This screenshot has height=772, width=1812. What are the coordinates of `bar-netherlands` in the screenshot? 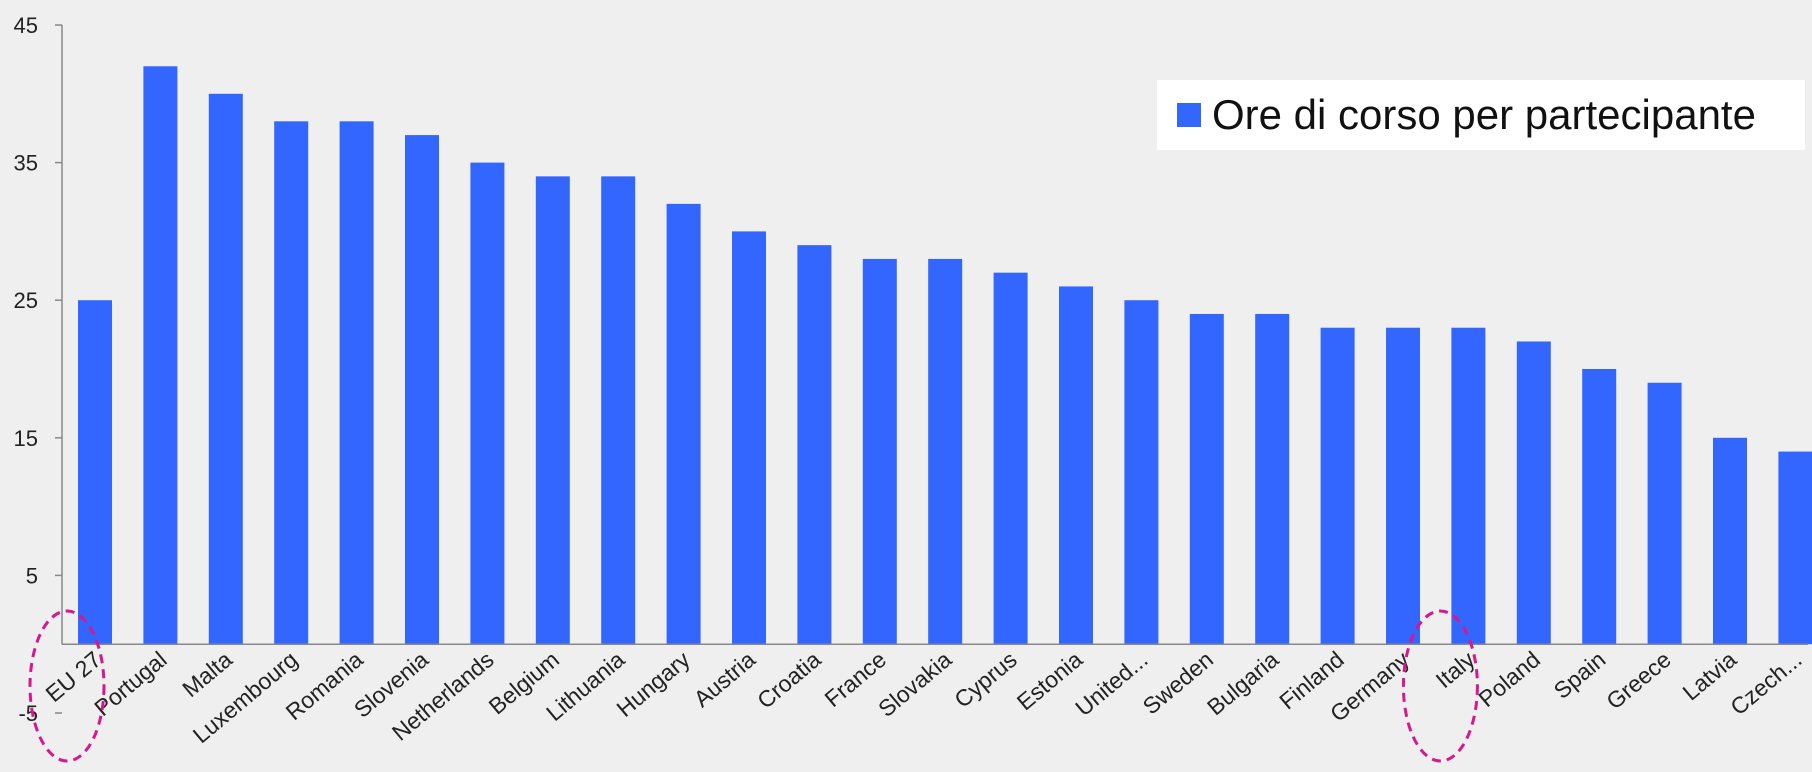 It's located at (487, 403).